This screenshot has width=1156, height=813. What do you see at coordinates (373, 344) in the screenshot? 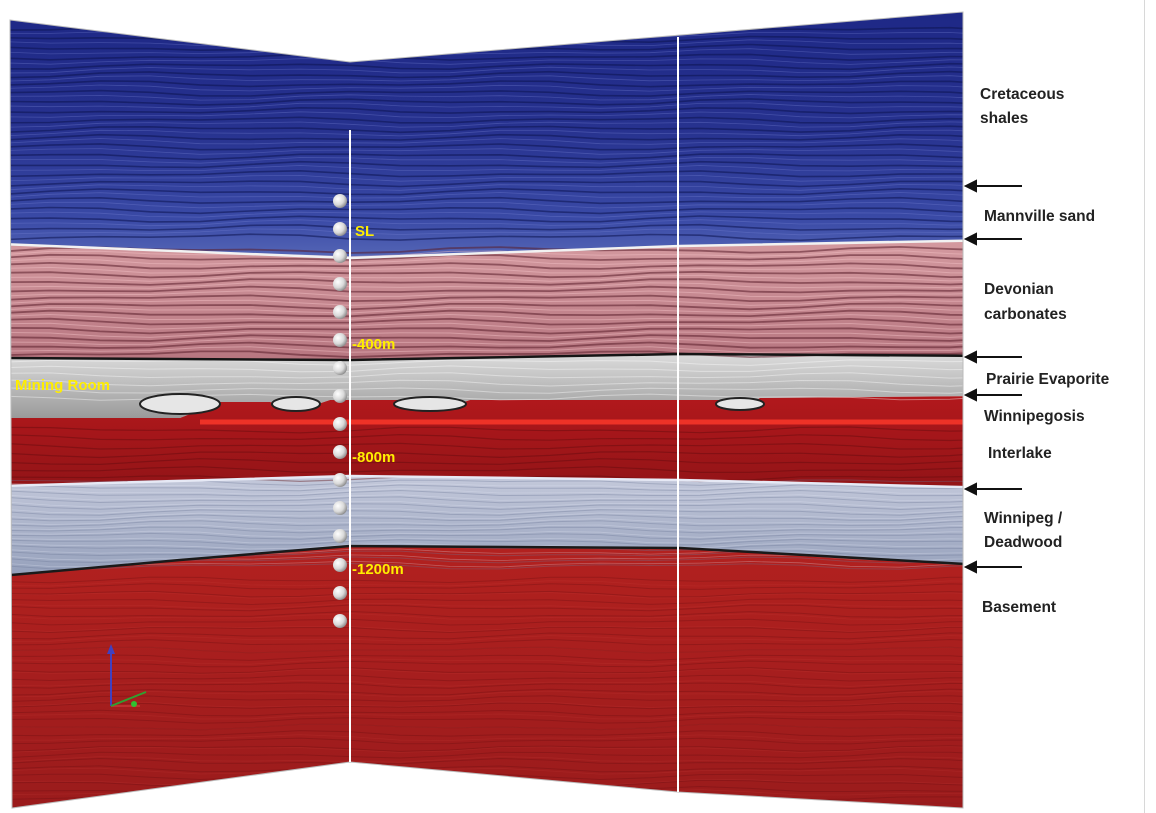
I see `depth-label-400m: -400m` at bounding box center [373, 344].